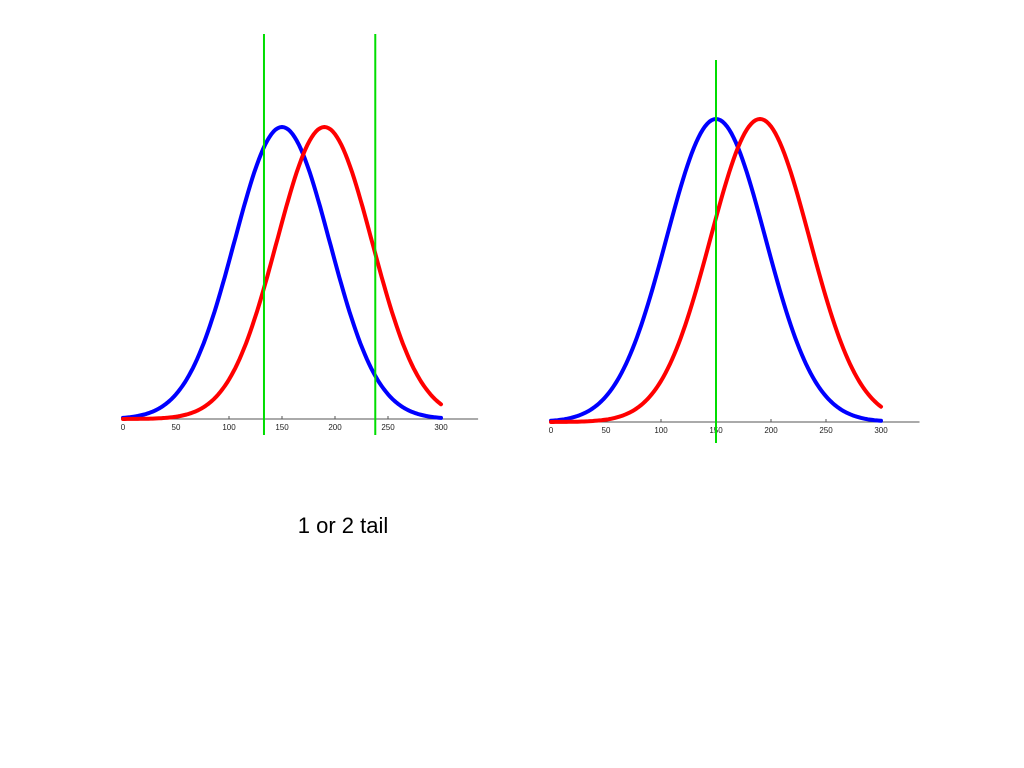 The height and width of the screenshot is (768, 1024). I want to click on caption-text: 1 or 2 tail, so click(343, 525).